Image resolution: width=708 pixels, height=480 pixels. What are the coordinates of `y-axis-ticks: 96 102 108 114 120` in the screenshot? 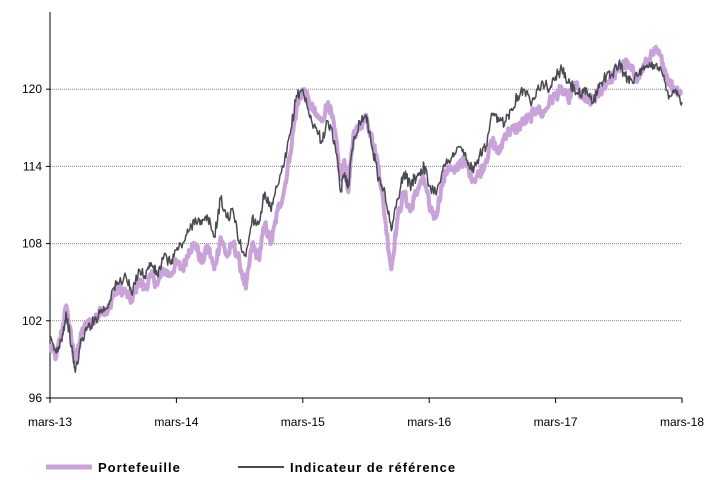 It's located at (36, 243).